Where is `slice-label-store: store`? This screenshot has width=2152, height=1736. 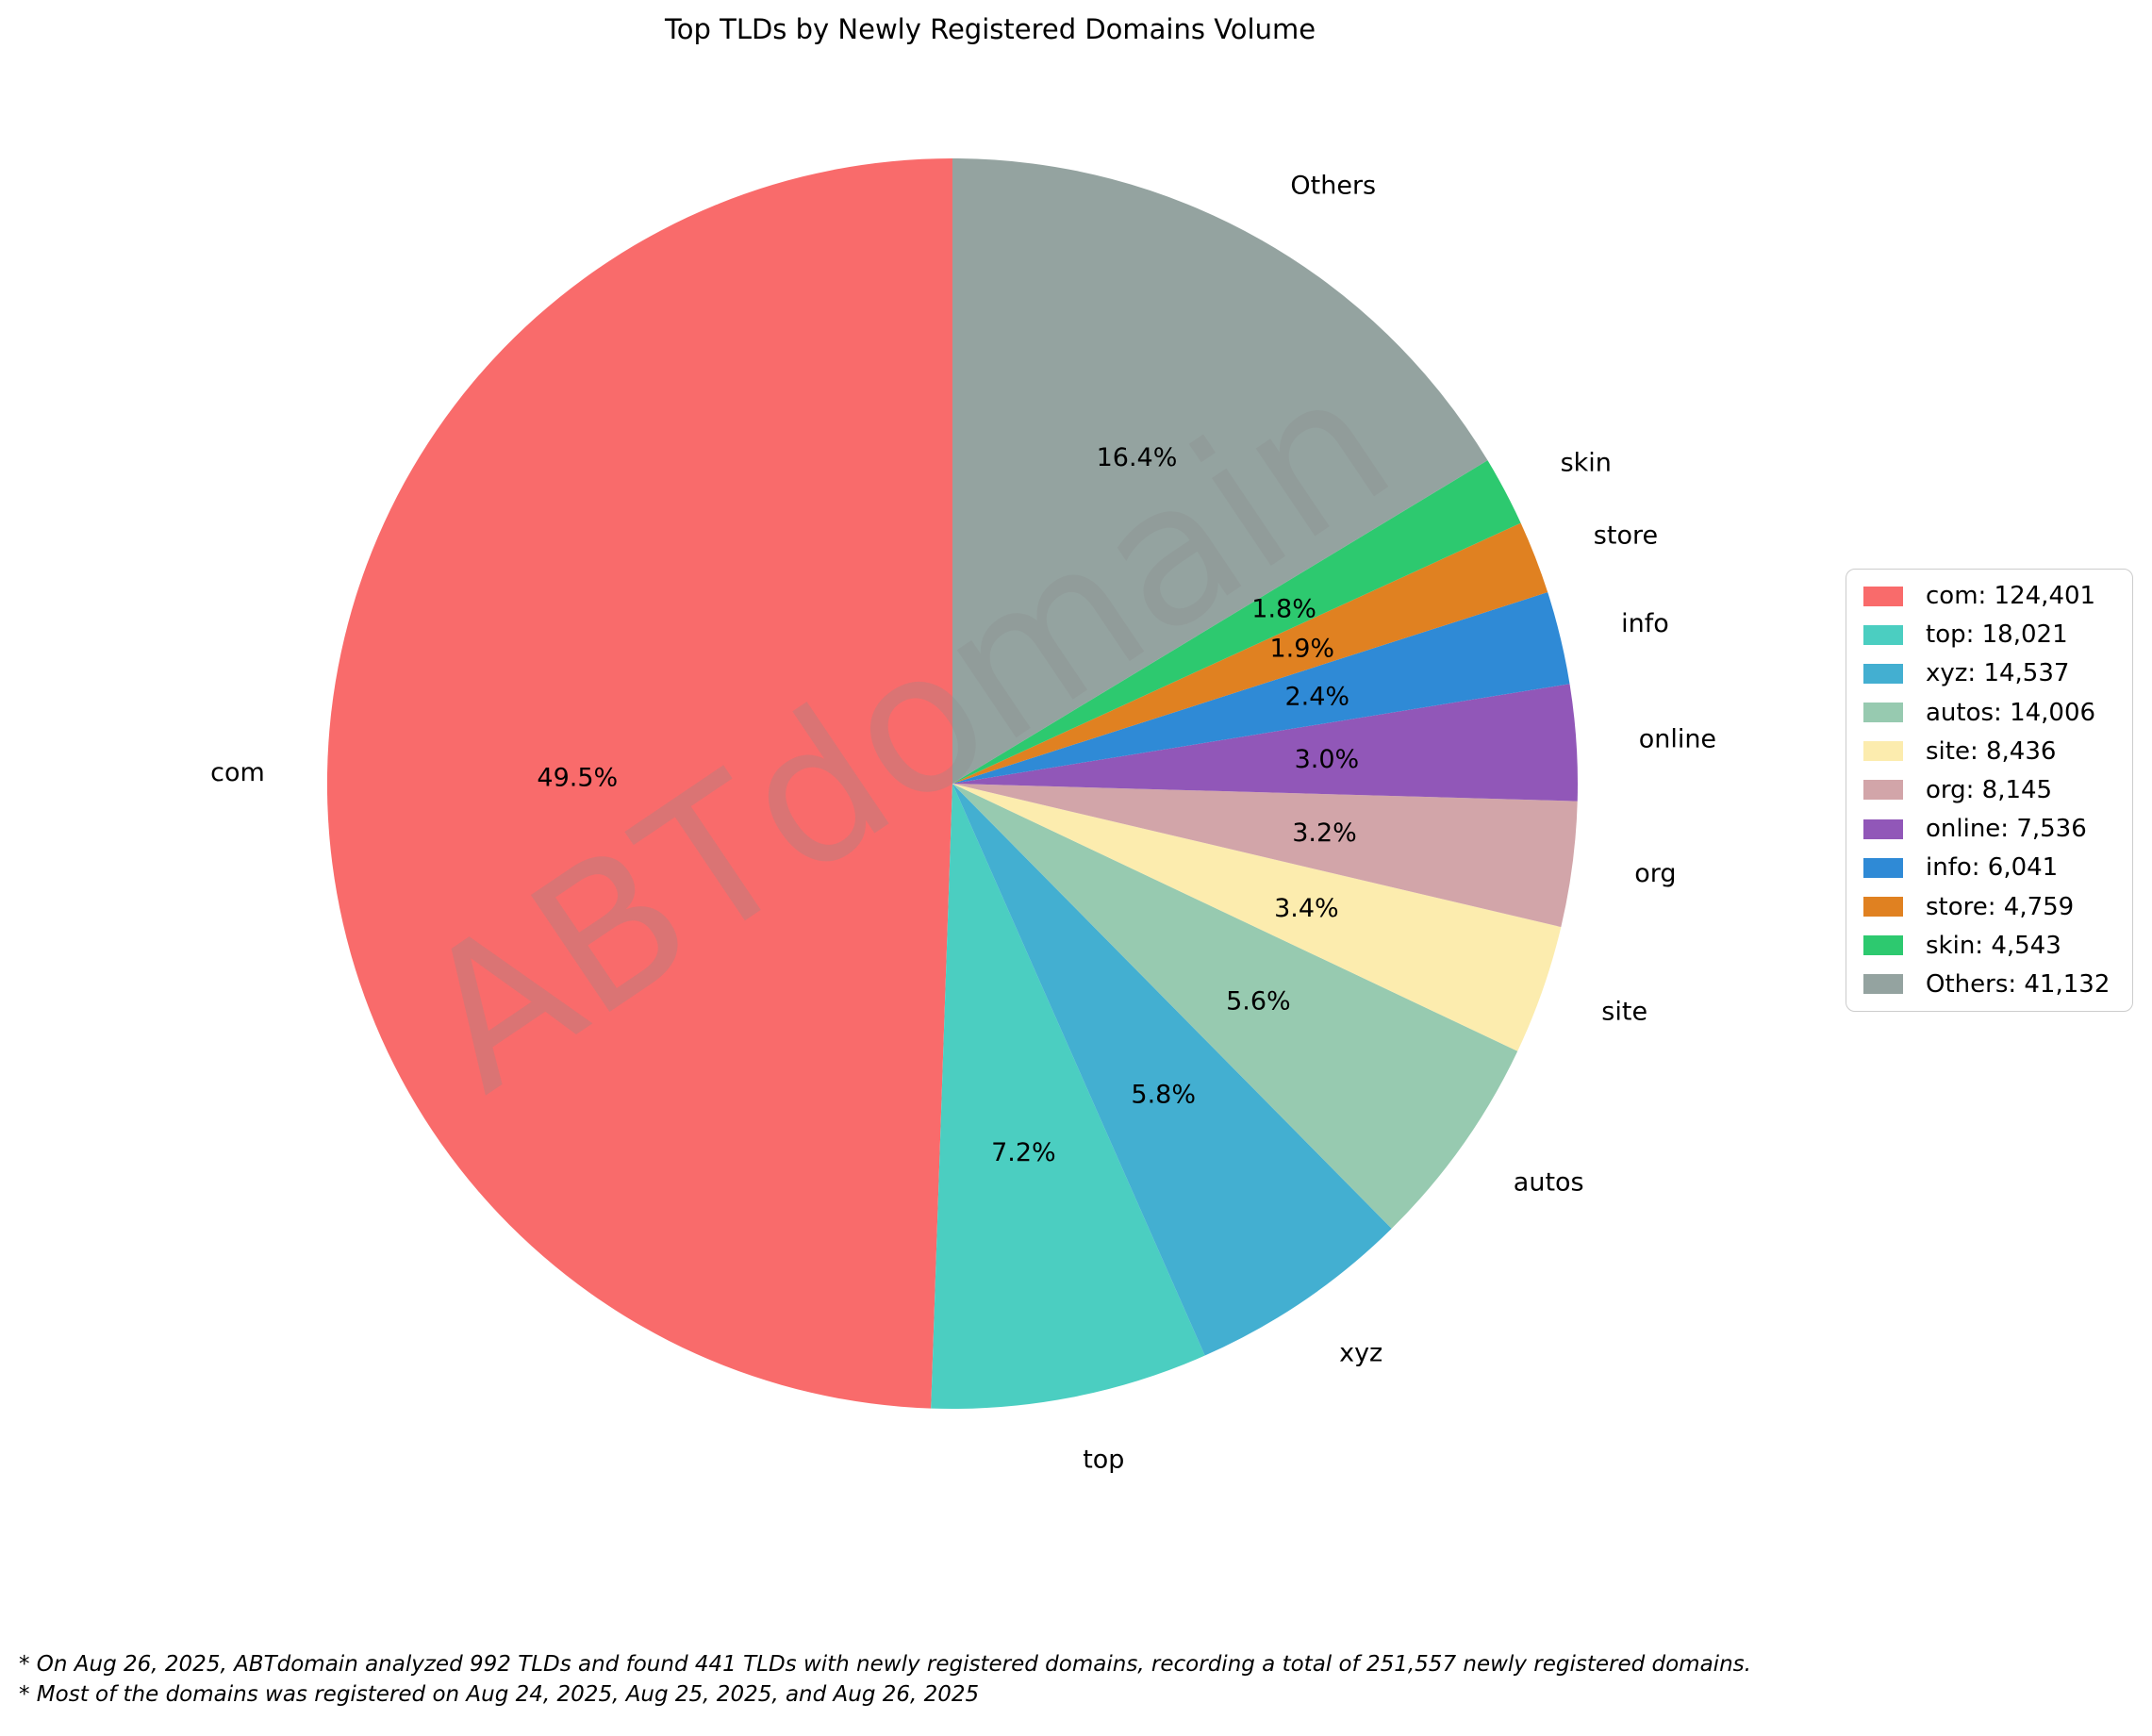 slice-label-store: store is located at coordinates (1626, 535).